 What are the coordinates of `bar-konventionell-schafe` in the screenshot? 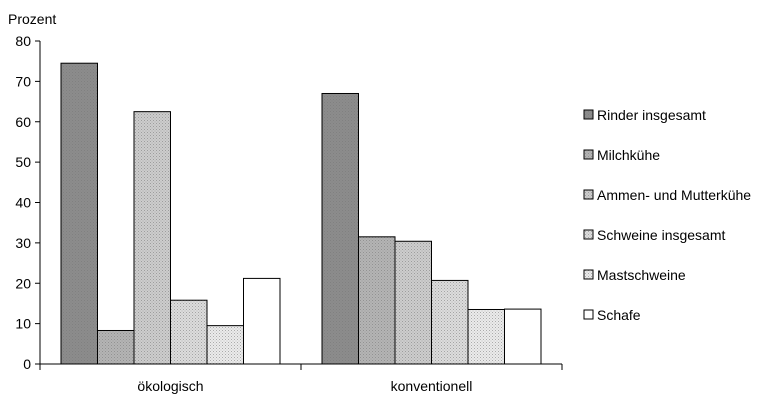 It's located at (523, 336).